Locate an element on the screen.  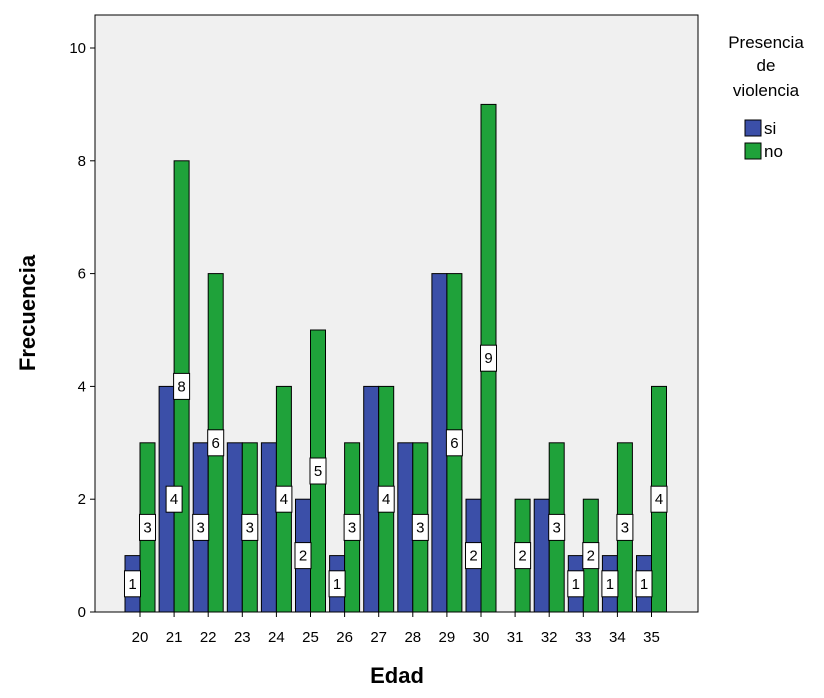
value-label-no-24-box is located at coordinates (284, 499).